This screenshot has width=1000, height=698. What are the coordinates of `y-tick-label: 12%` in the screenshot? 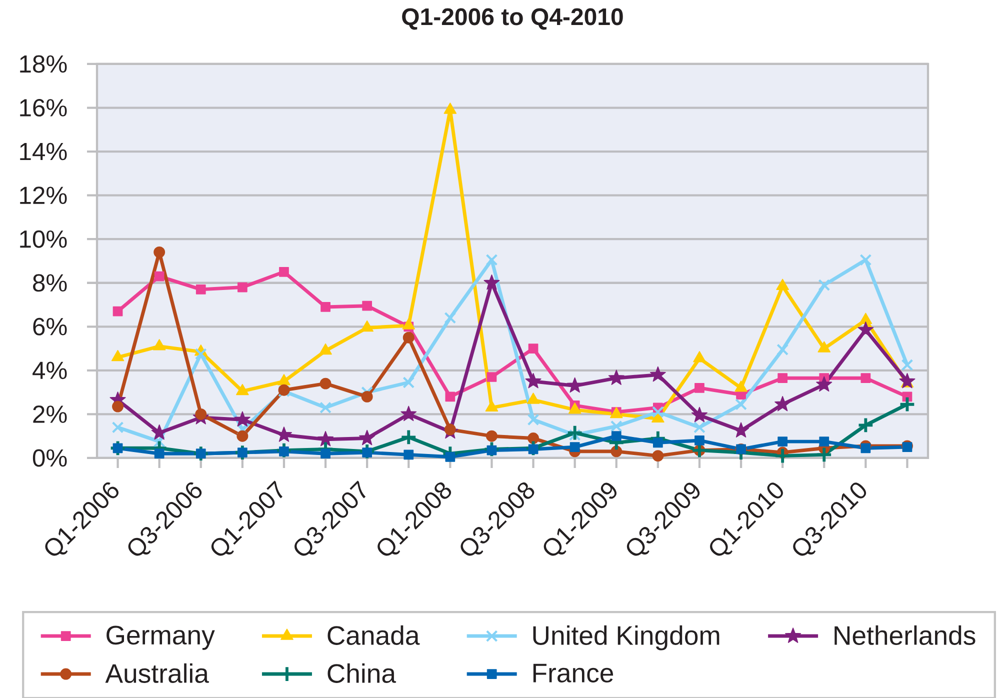 It's located at (43, 195).